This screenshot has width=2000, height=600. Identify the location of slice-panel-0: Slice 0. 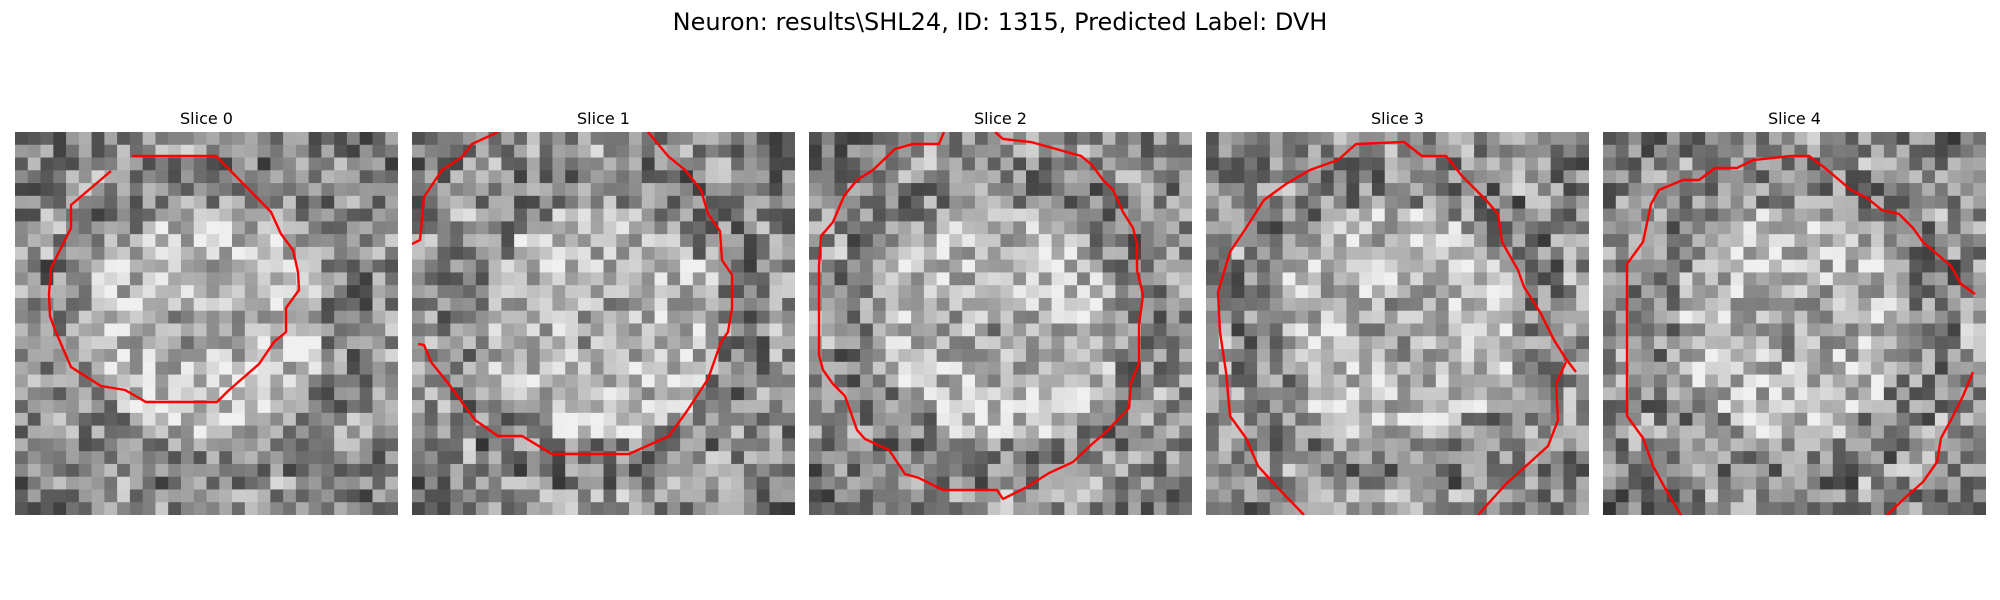
(206, 312).